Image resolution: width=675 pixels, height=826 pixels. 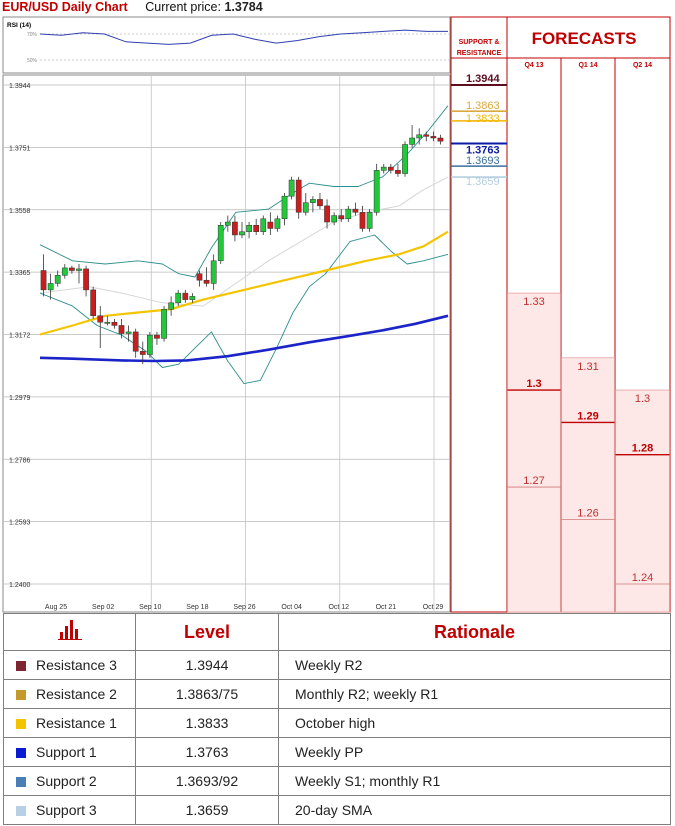 I want to click on x-tick-label: Sep 26, so click(x=244, y=607).